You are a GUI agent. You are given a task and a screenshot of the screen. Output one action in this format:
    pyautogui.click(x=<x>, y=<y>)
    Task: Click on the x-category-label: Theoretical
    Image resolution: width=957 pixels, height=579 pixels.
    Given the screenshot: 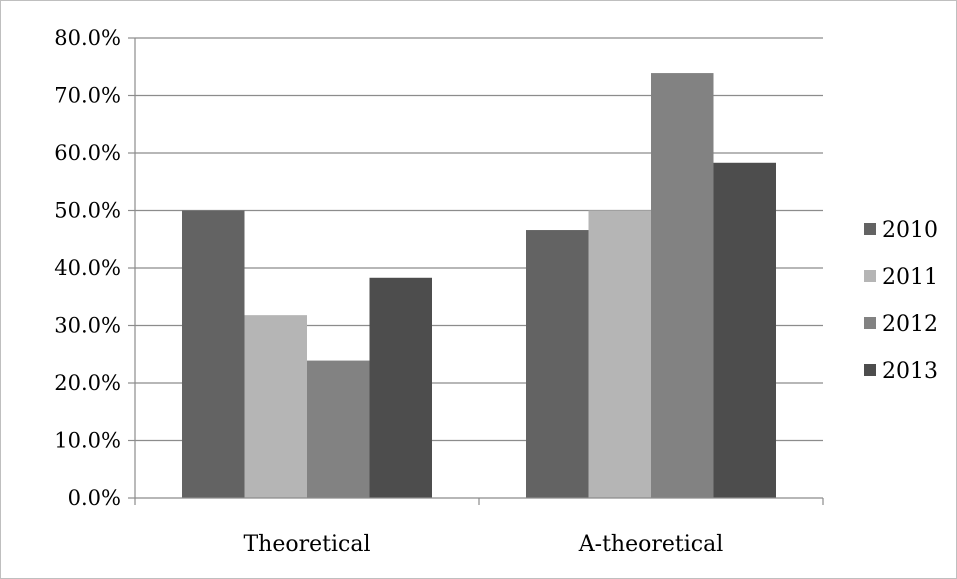 What is the action you would take?
    pyautogui.click(x=307, y=544)
    